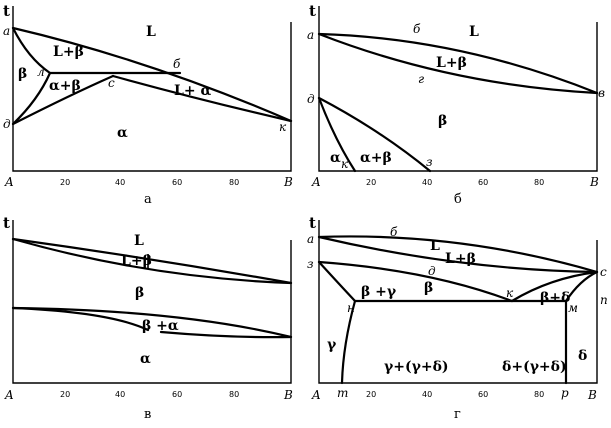 Image resolution: width=611 pixels, height=428 pixels. Describe the element at coordinates (555, 298) in the screenshot. I see `panel-d-region-beta-delta: β+δ` at that location.